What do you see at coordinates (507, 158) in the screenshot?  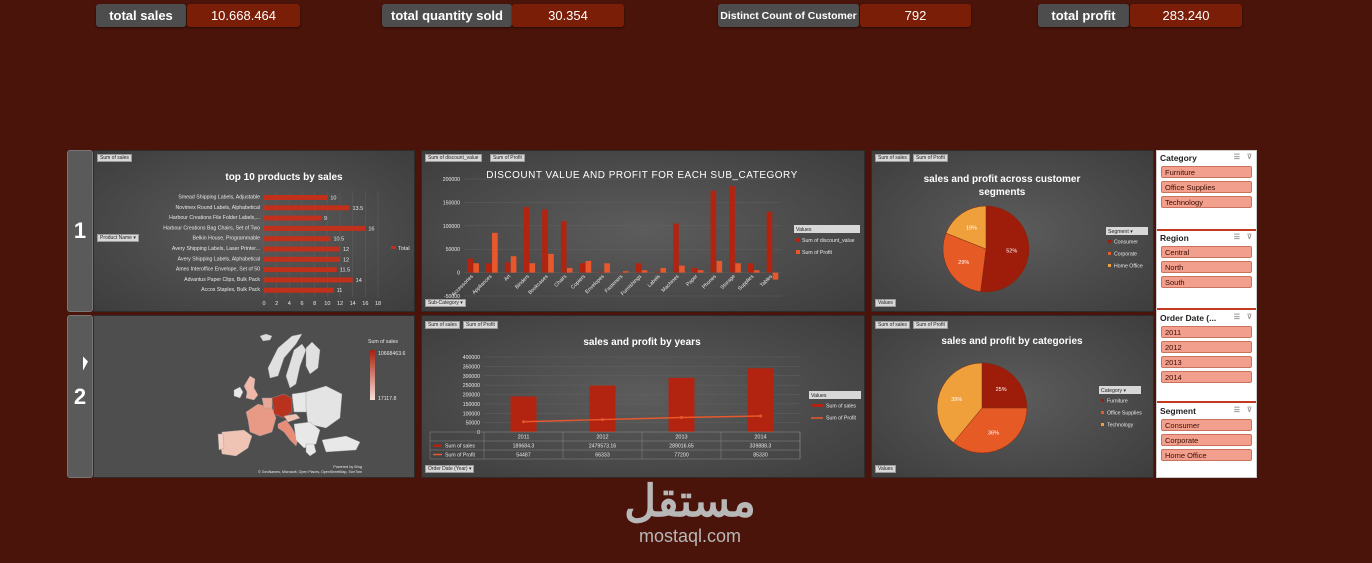 I see `profit-field-button: Sum of Profit` at bounding box center [507, 158].